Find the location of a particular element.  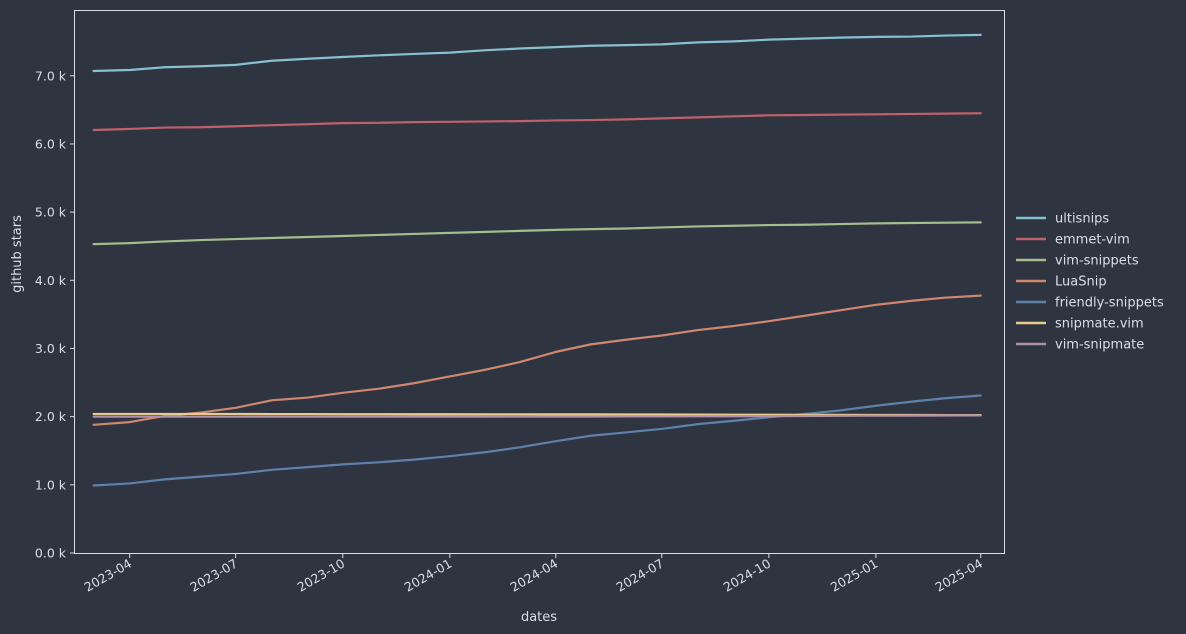

x-tick-label: 2024-07 is located at coordinates (640, 575).